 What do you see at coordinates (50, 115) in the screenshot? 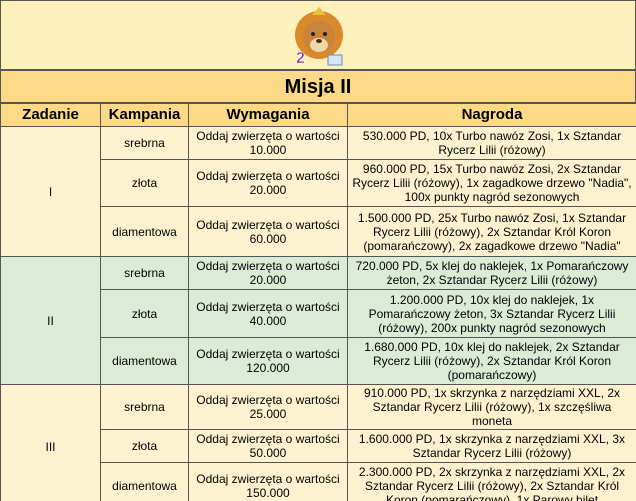
I see `column-header: Zadanie` at bounding box center [50, 115].